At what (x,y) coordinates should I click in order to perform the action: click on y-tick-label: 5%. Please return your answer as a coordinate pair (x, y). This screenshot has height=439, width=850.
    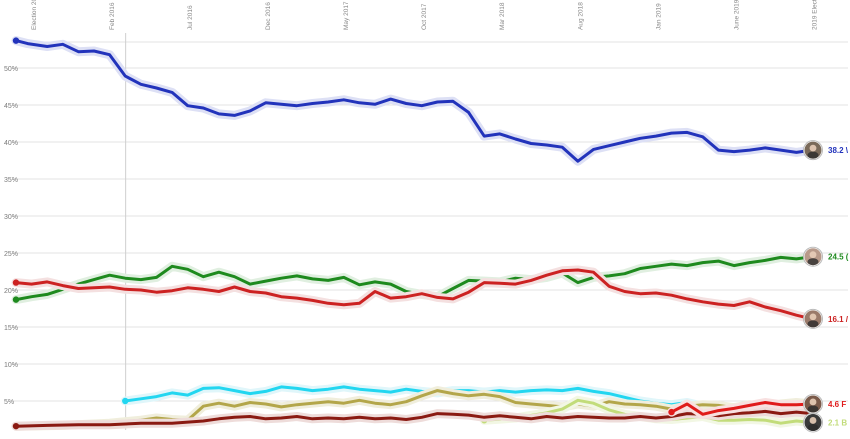
    Looking at the image, I should click on (9, 402).